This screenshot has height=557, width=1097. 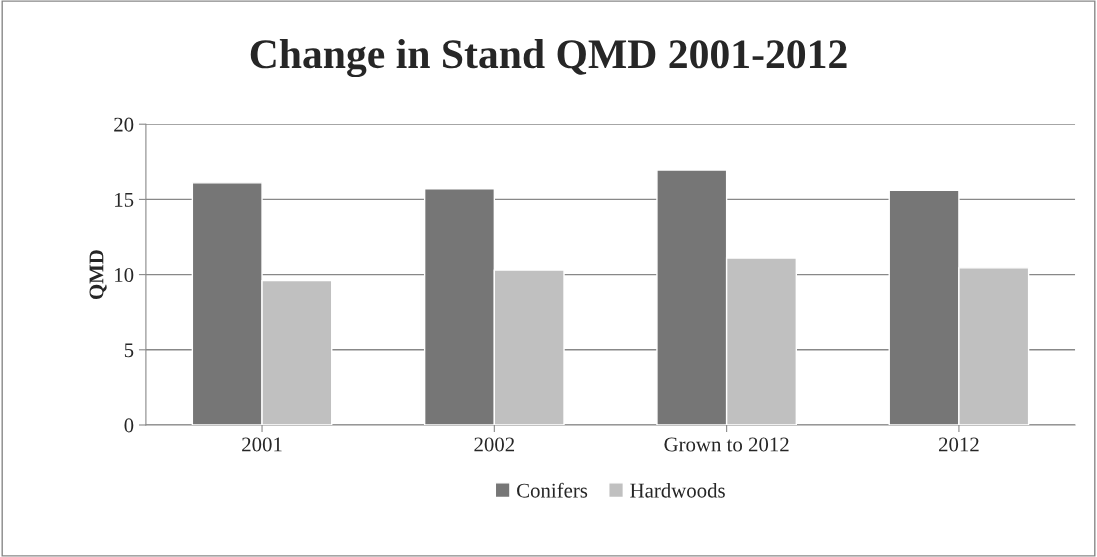 What do you see at coordinates (548, 58) in the screenshot?
I see `chart-title: Change in Stand QMD 2001-2012` at bounding box center [548, 58].